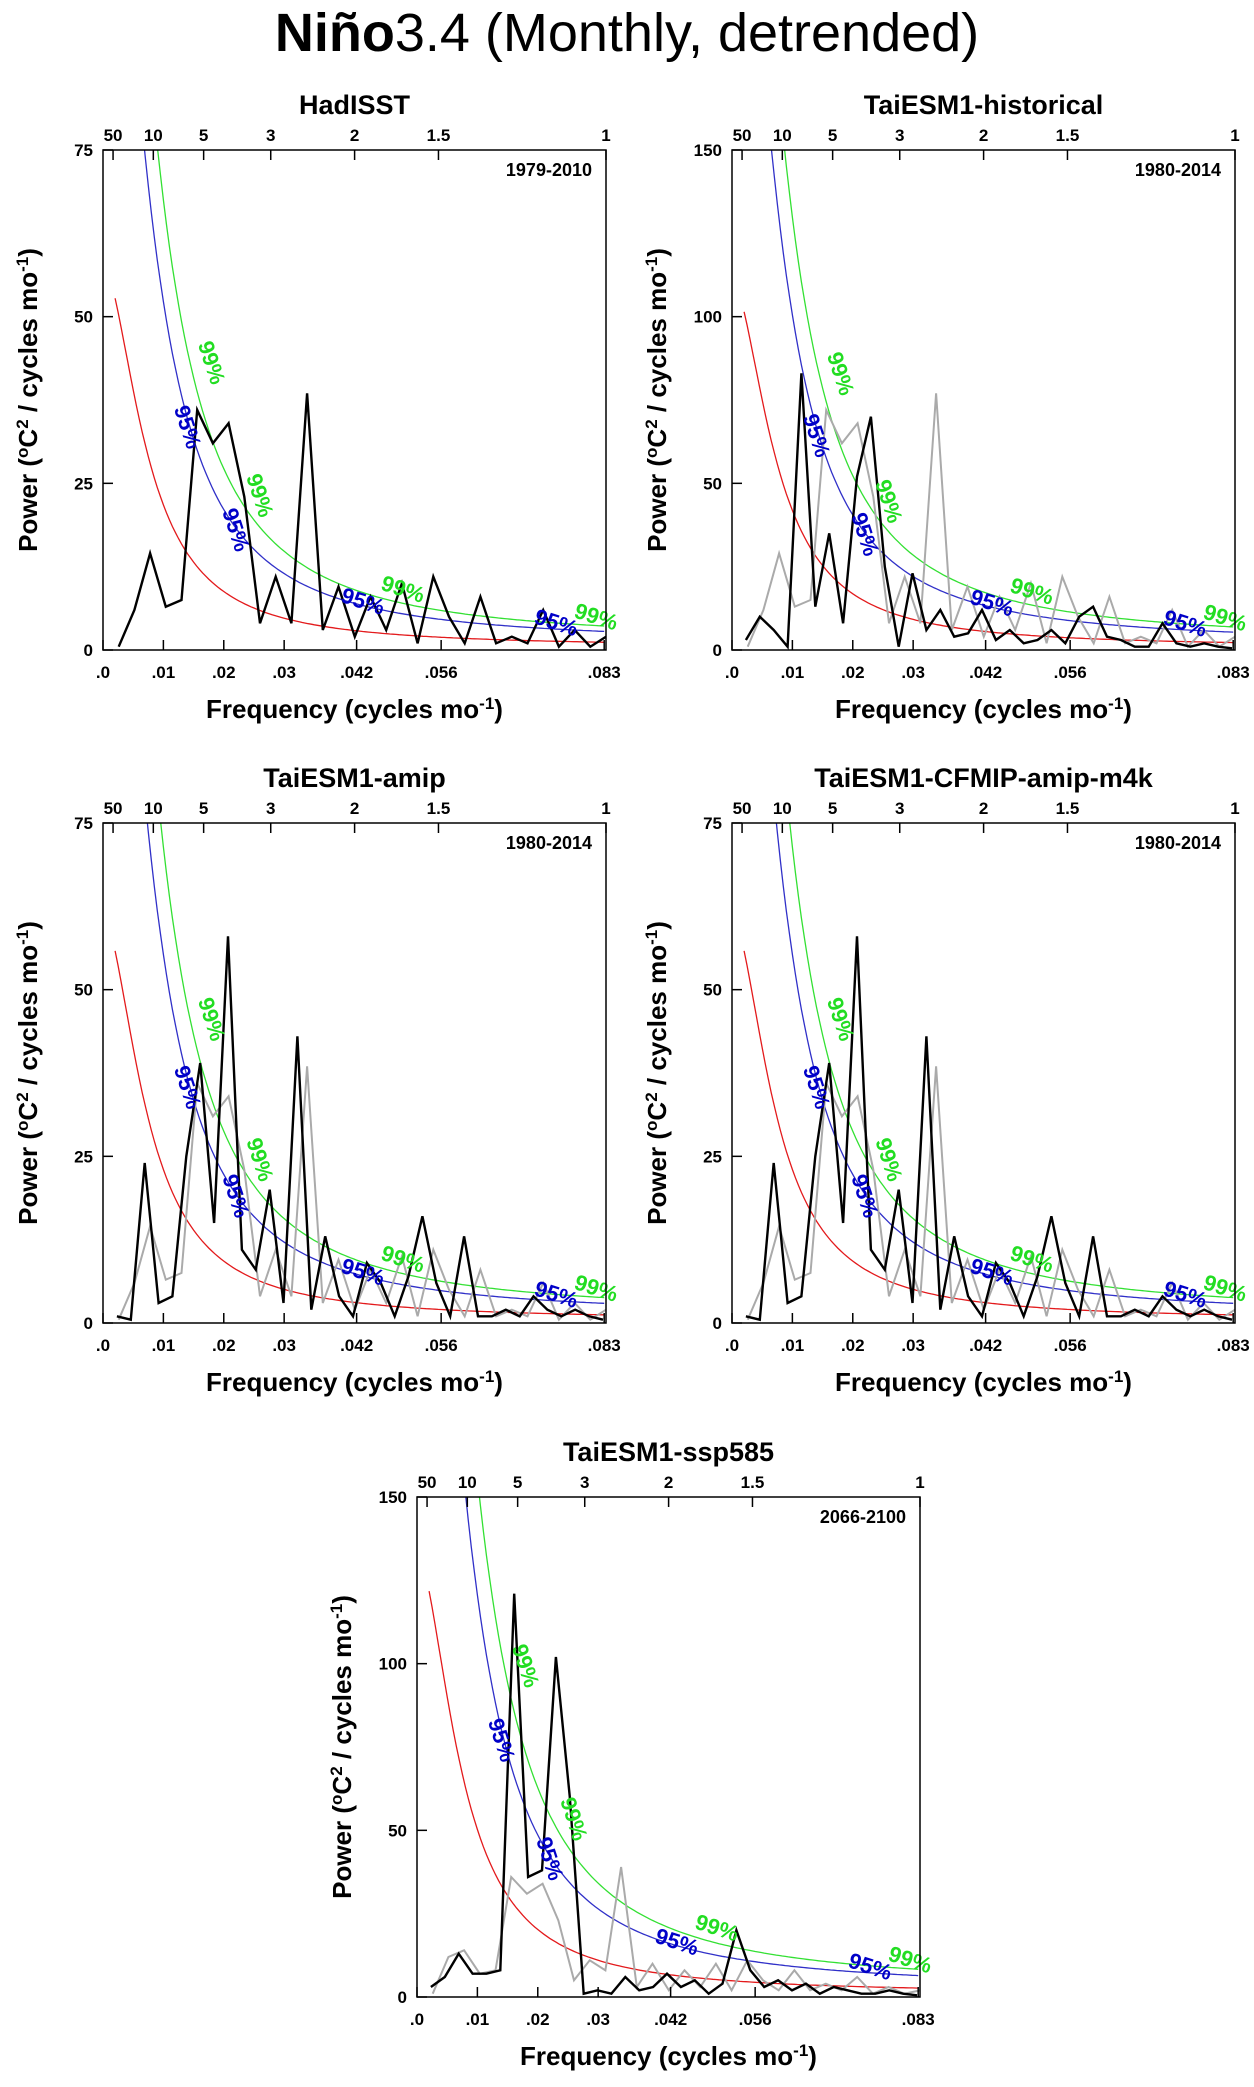 The width and height of the screenshot is (1254, 2087). Describe the element at coordinates (990, 521) in the screenshot. I see `reference-line` at that location.